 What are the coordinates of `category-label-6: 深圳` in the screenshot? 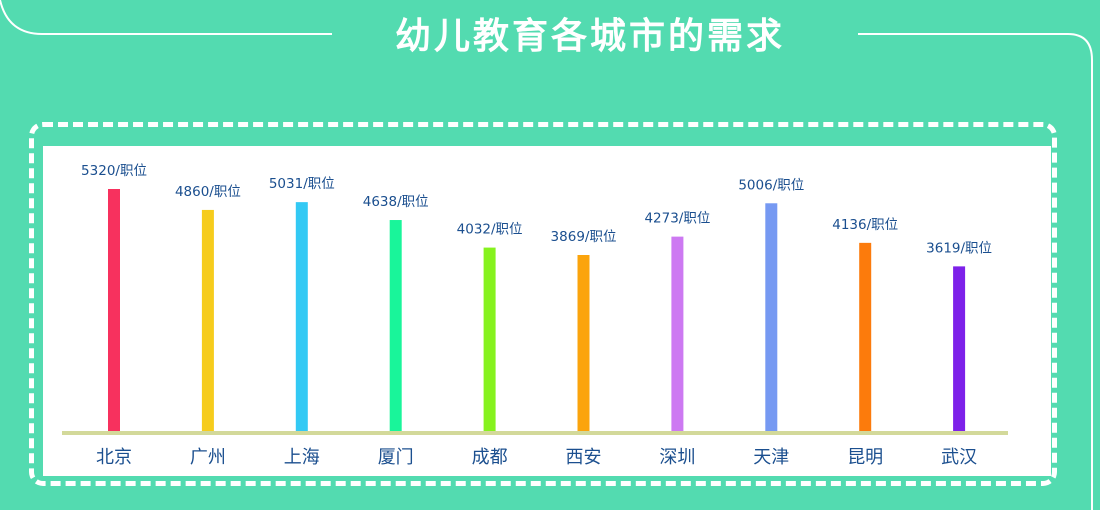 It's located at (677, 457).